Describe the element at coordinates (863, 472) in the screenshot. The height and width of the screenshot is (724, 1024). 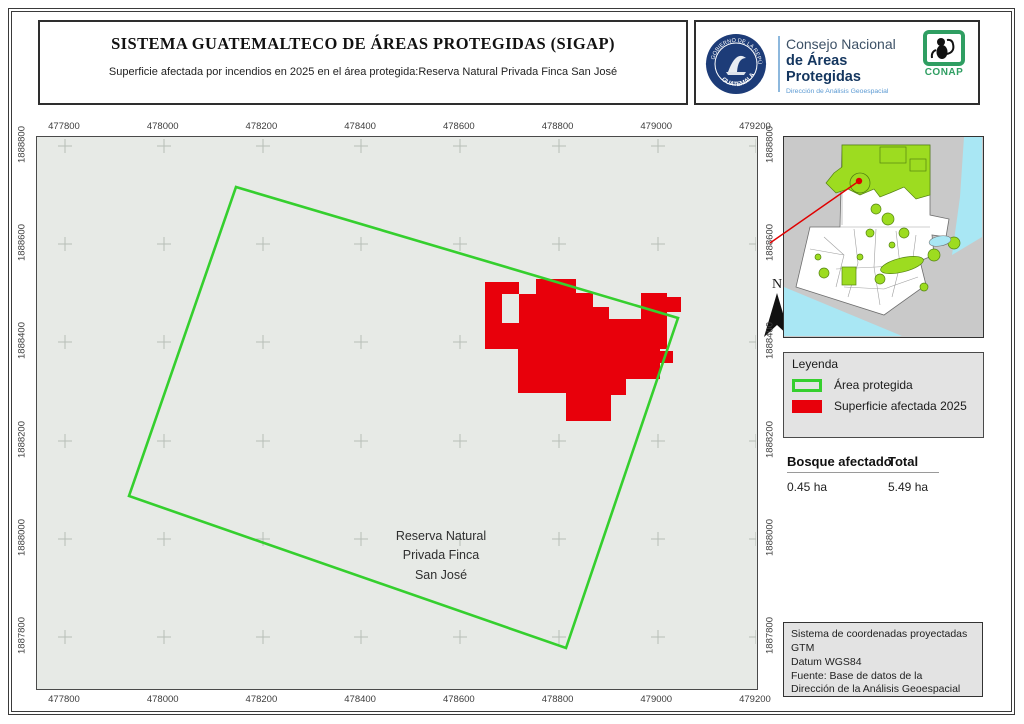
I see `stats-underline` at that location.